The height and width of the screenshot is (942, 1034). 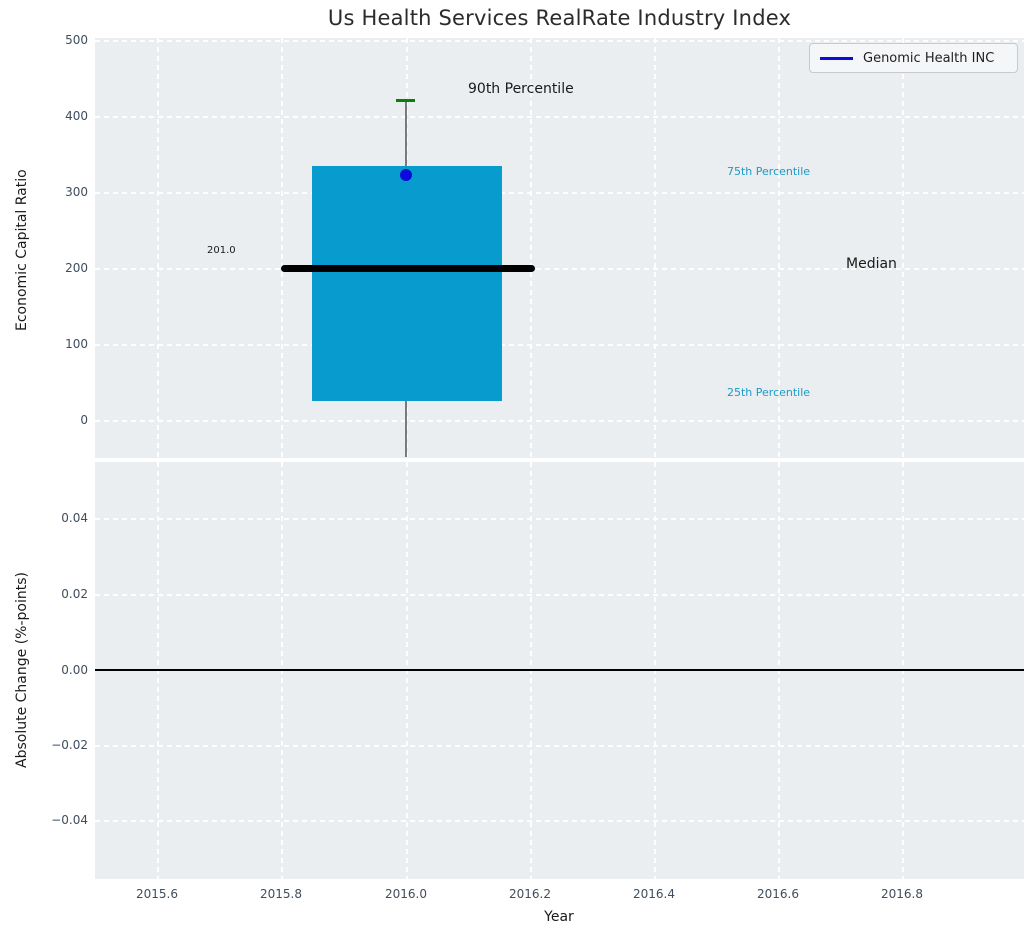 I want to click on median-value-label: 201.0, so click(x=221, y=250).